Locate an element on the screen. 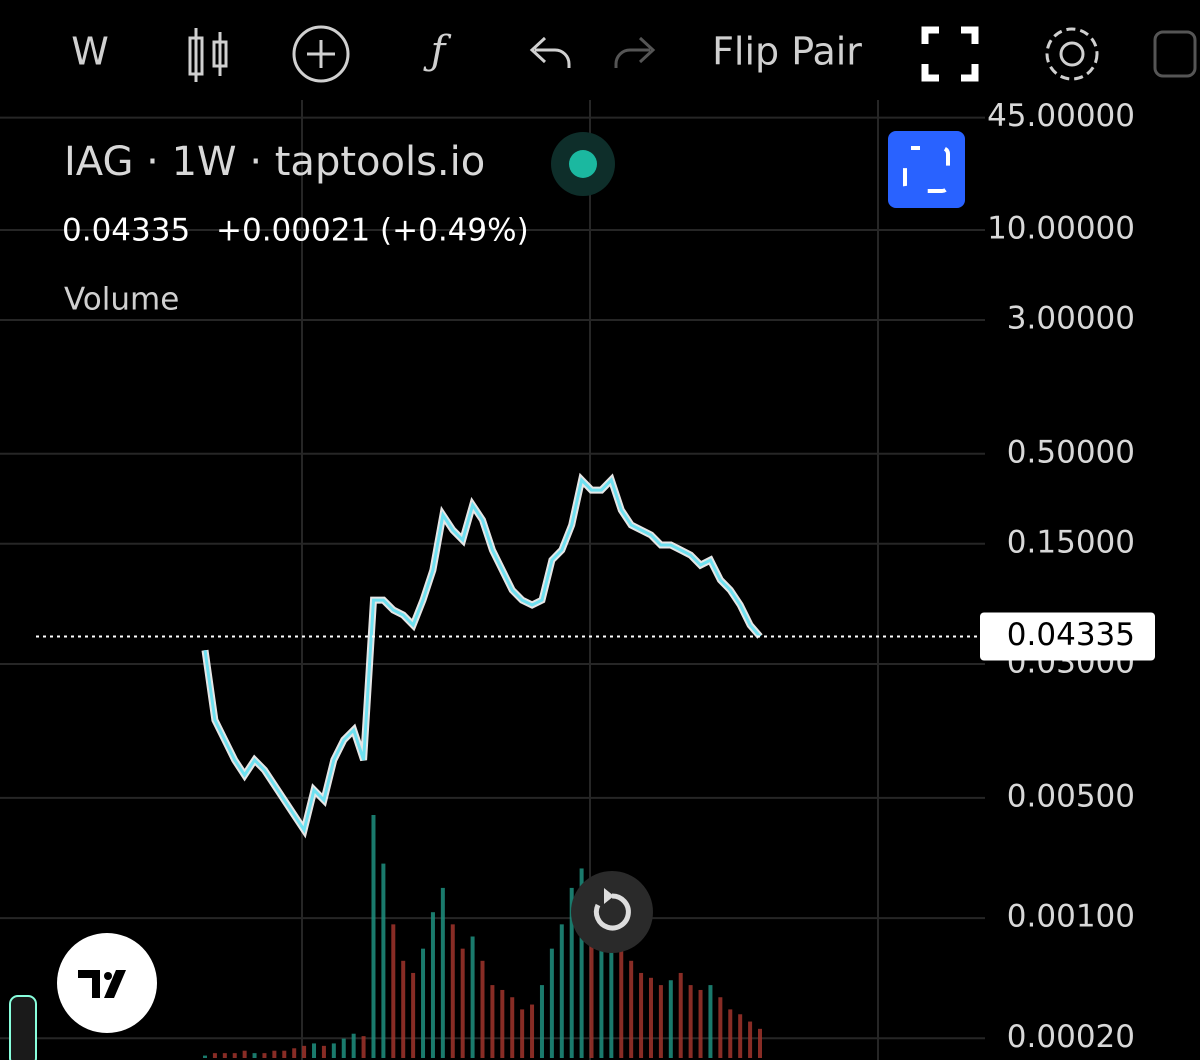 The height and width of the screenshot is (1060, 1200). redo-button is located at coordinates (635, 52).